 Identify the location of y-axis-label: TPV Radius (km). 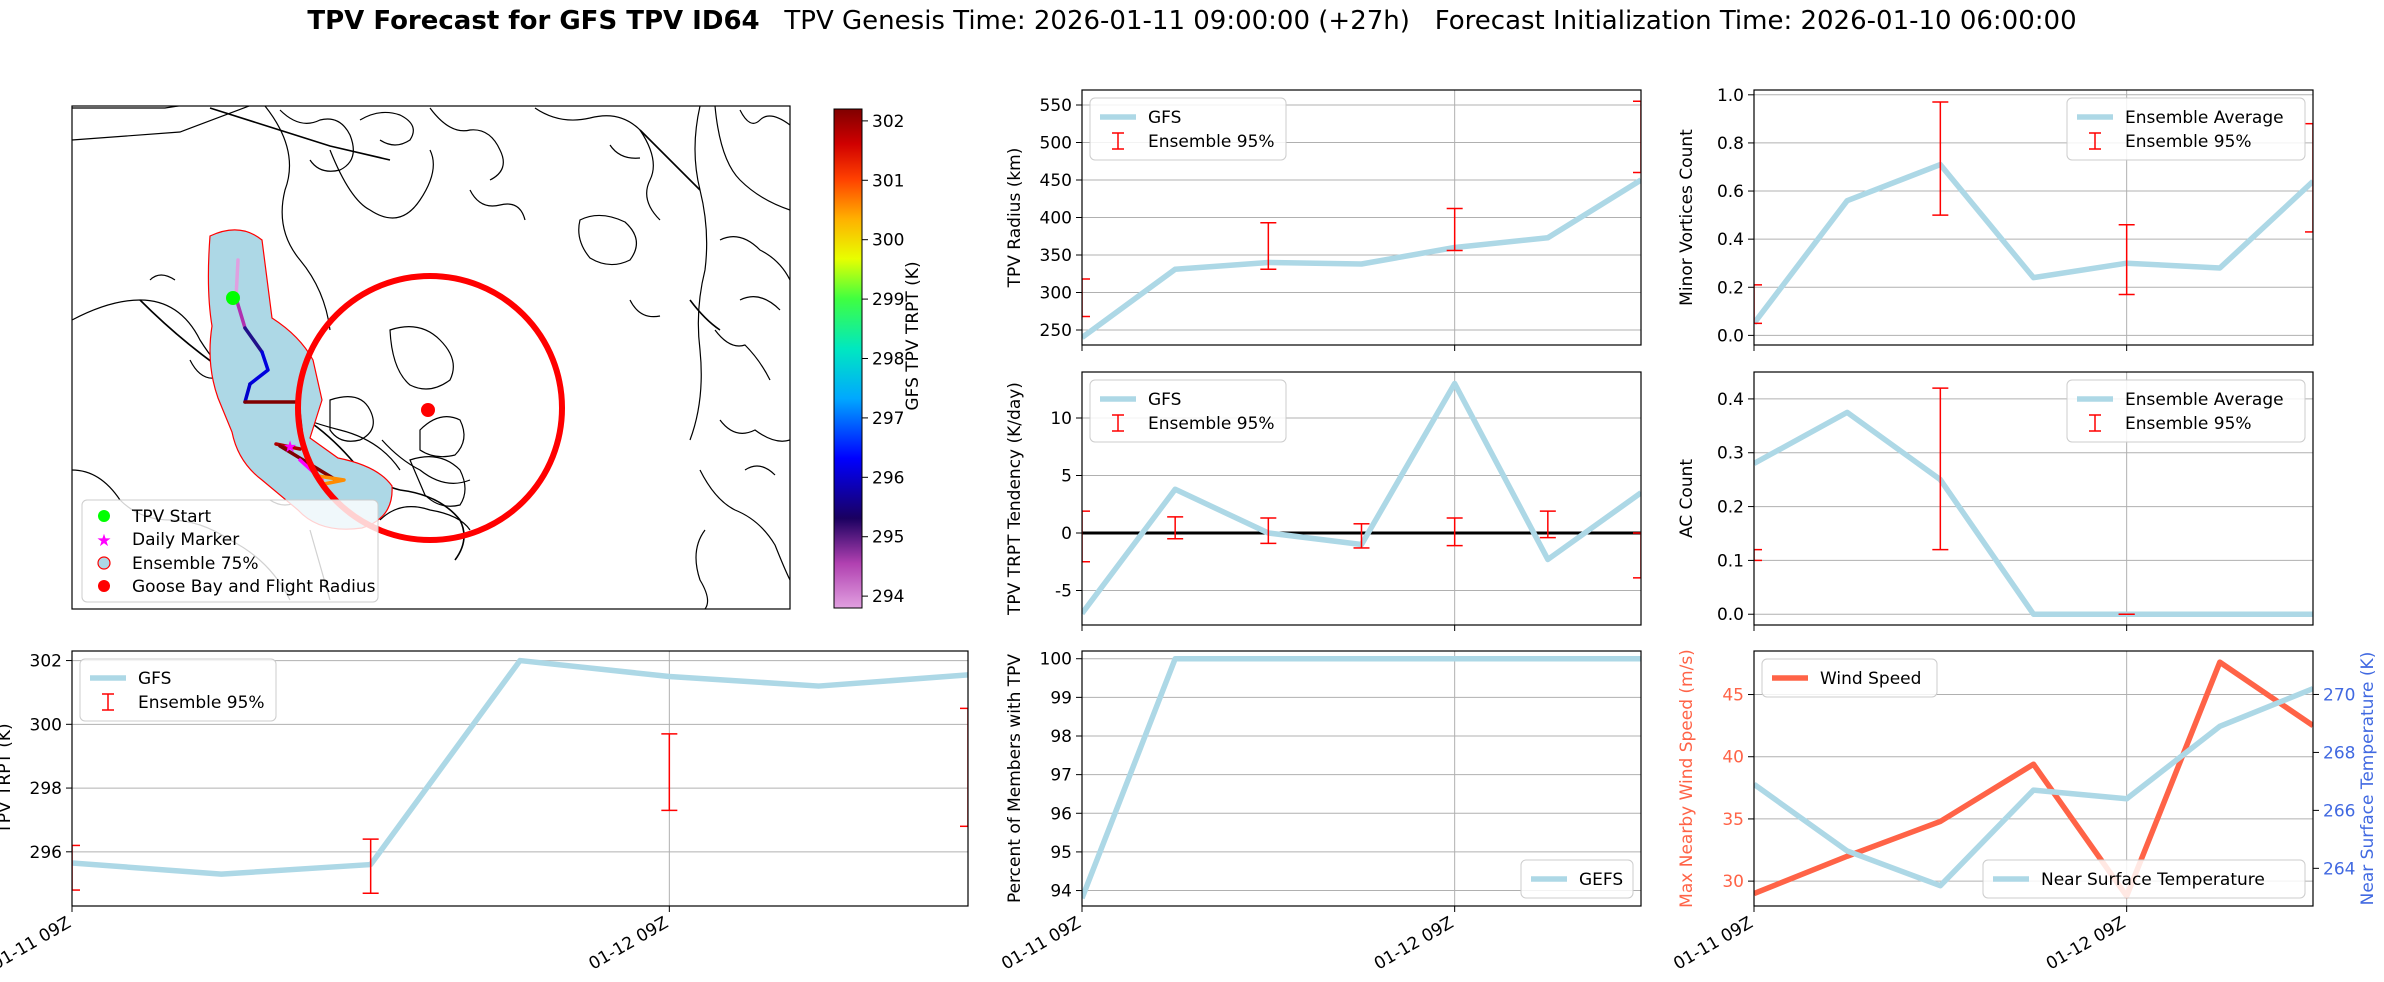
(1015, 218).